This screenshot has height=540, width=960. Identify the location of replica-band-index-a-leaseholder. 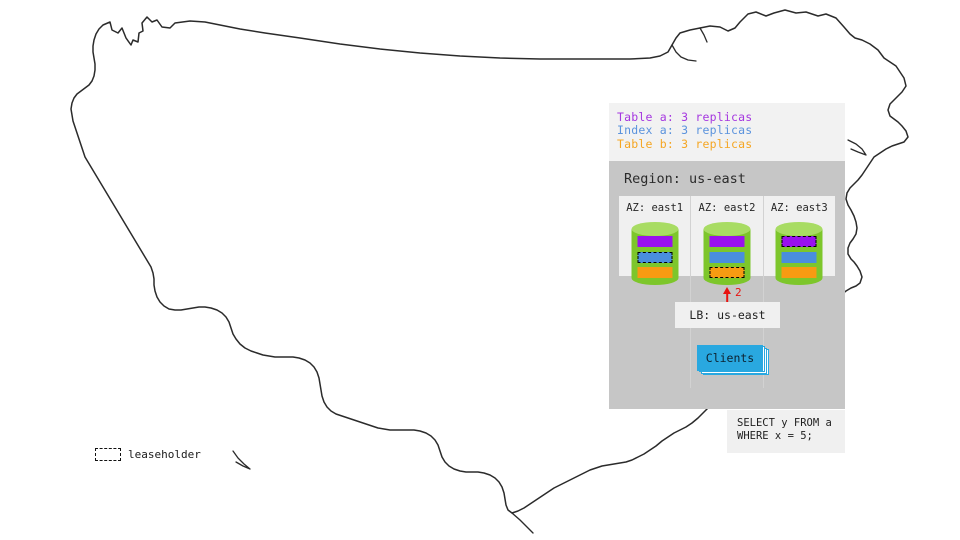
(655, 257).